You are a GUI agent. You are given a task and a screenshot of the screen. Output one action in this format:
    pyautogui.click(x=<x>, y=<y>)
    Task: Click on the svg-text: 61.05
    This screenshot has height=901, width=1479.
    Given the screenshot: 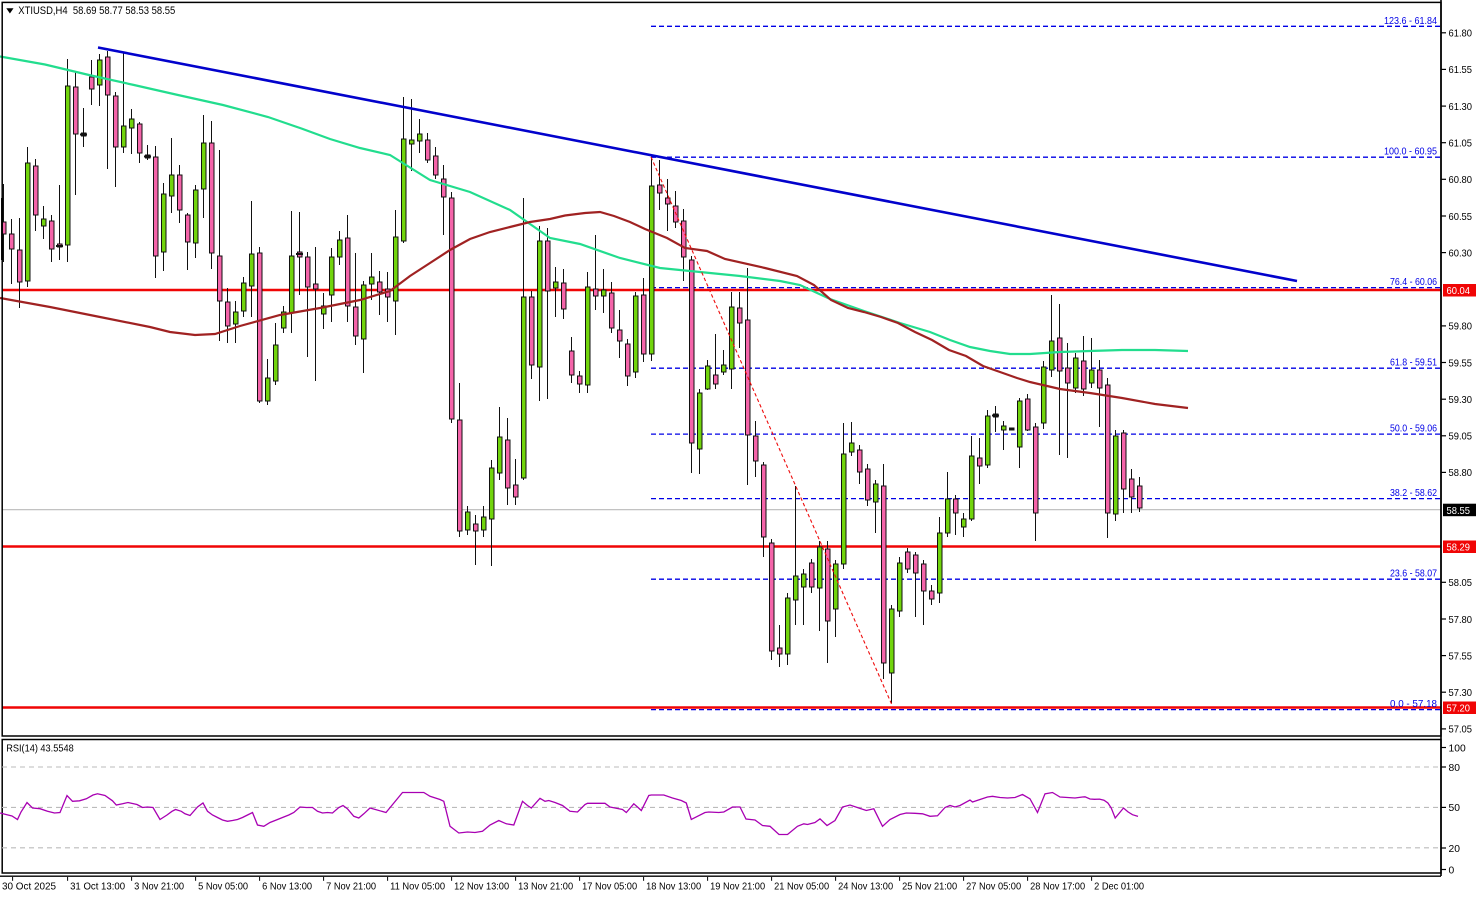 What is the action you would take?
    pyautogui.click(x=1461, y=144)
    